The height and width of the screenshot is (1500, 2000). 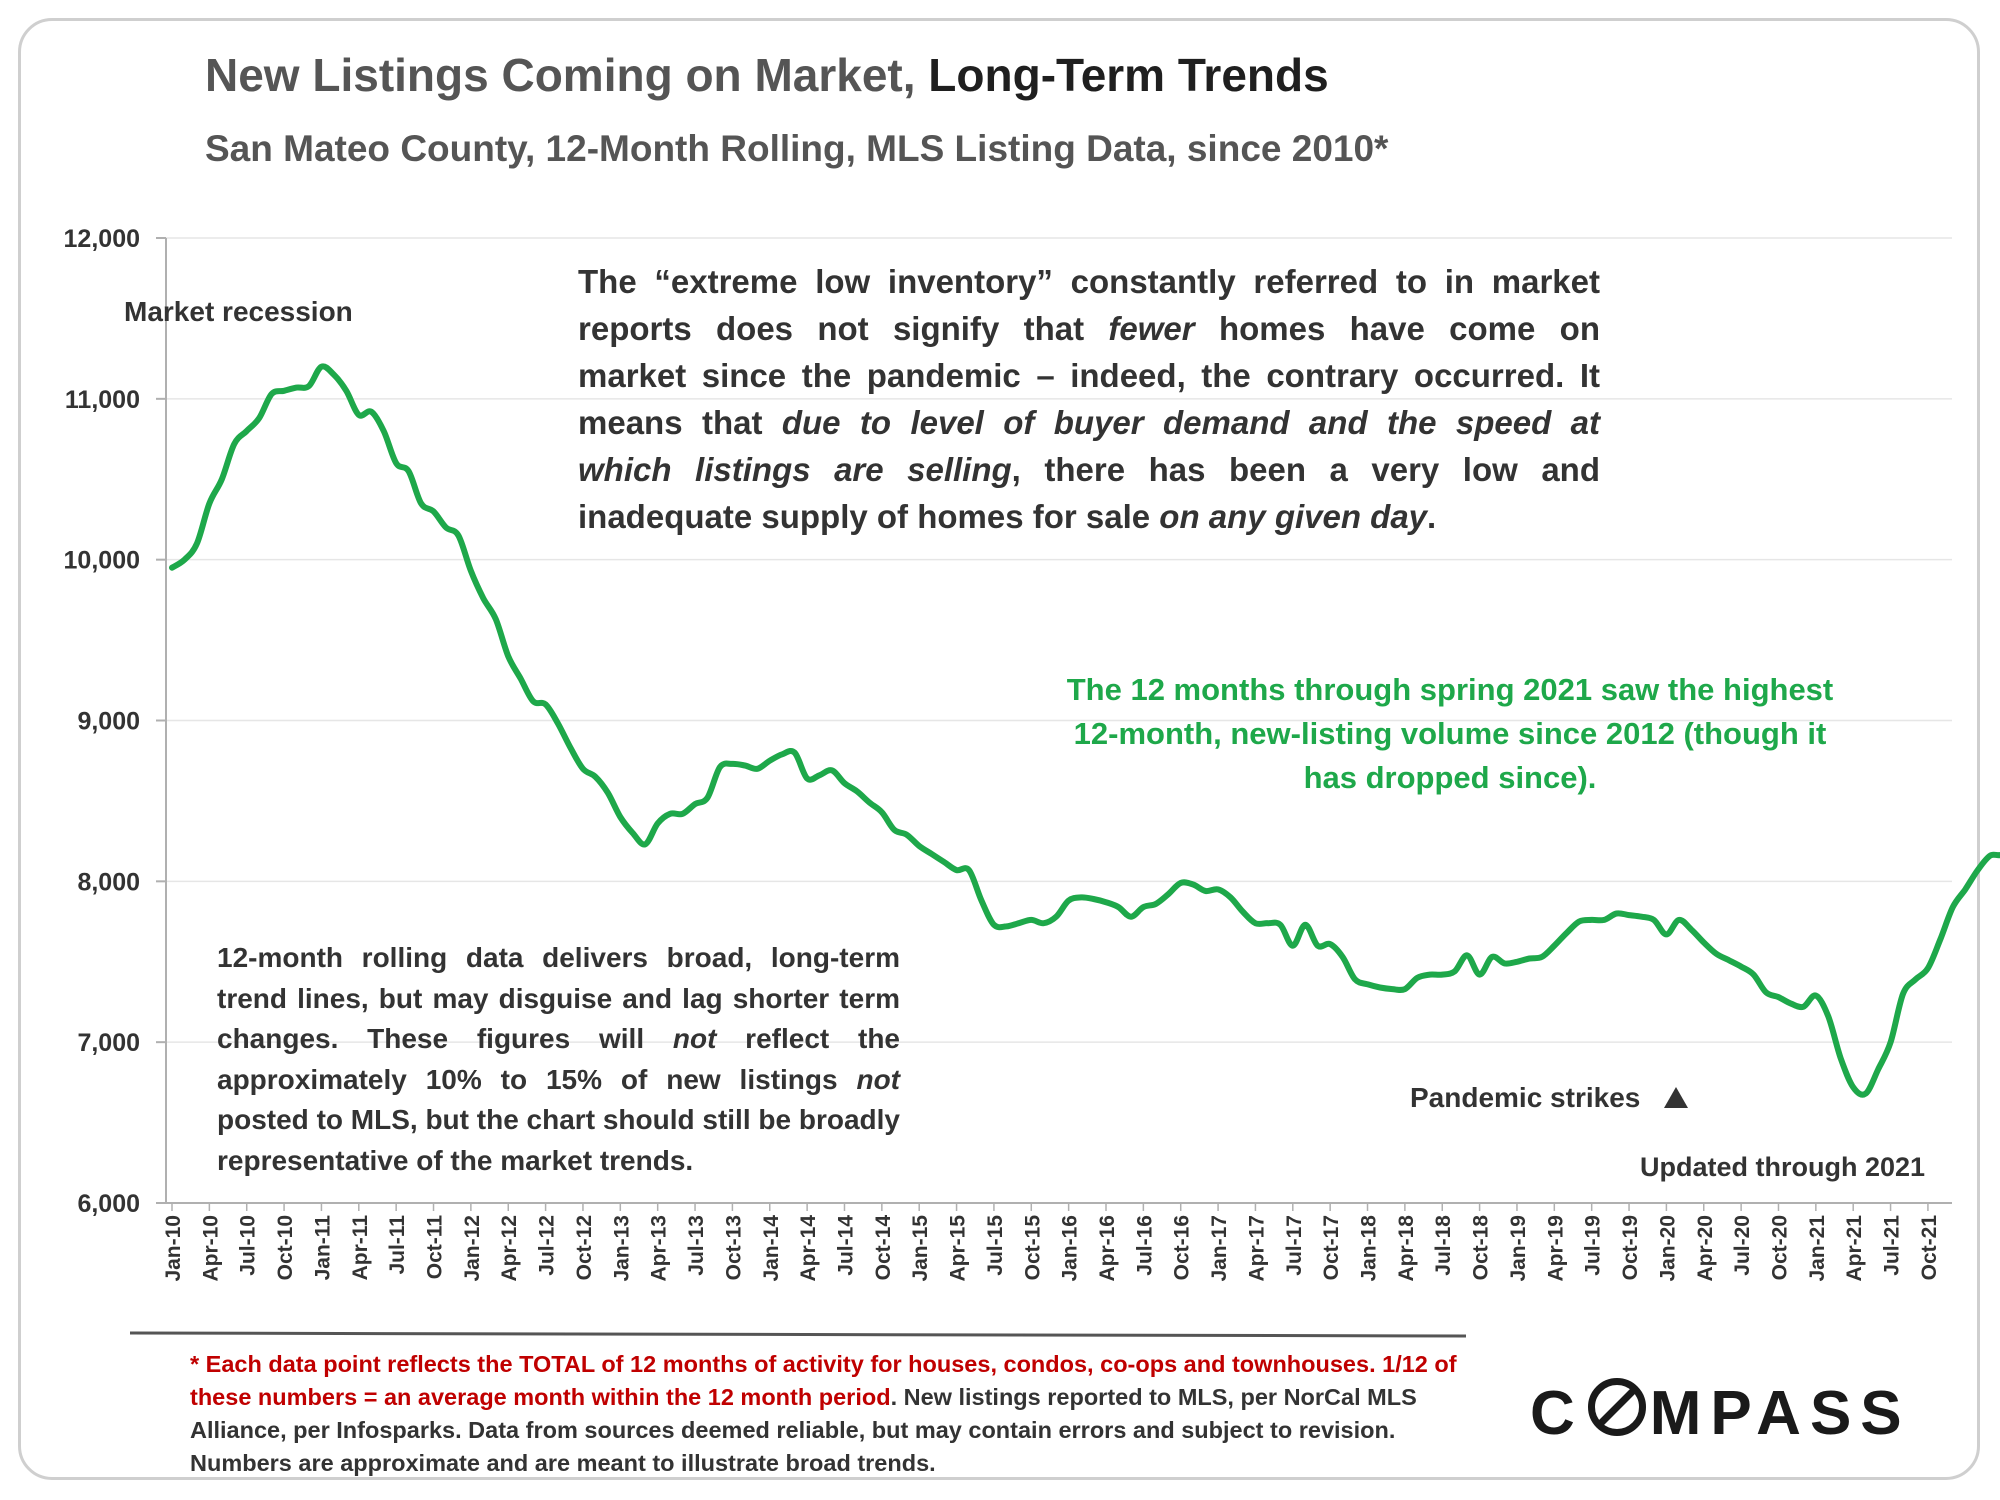 What do you see at coordinates (1331, 1247) in the screenshot?
I see `x-tick-label: Oct-17` at bounding box center [1331, 1247].